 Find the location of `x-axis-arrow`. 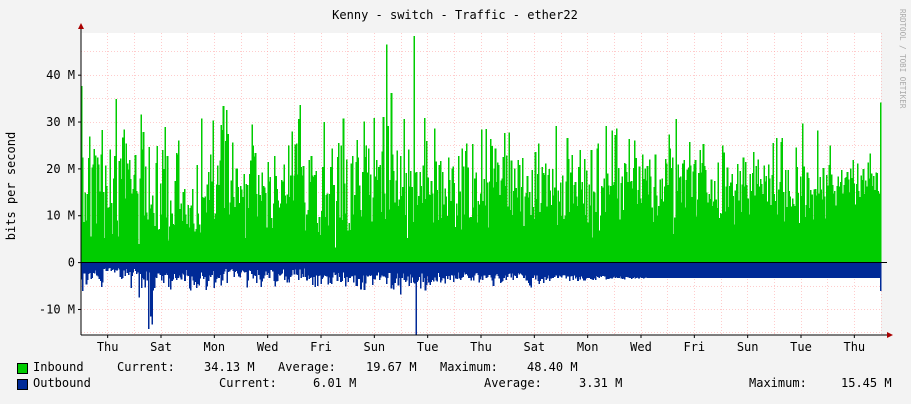

x-axis-arrow is located at coordinates (890, 335).